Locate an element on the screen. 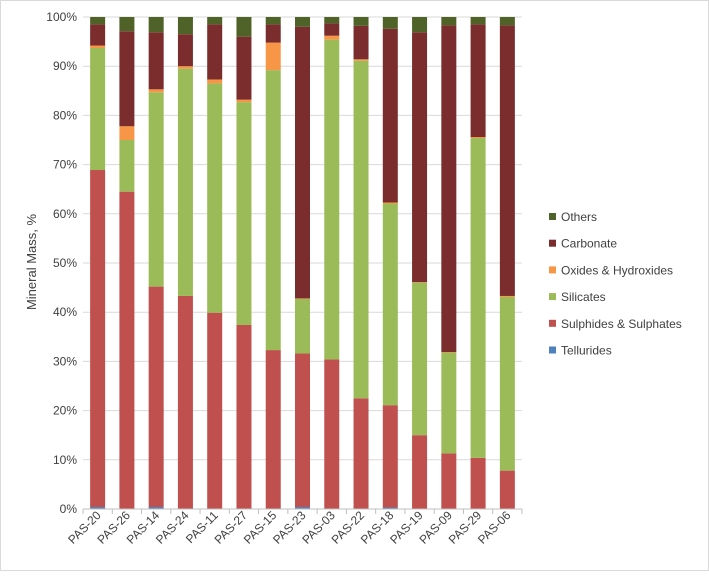 The image size is (709, 576). y-tick-label: 80% is located at coordinates (65, 115).